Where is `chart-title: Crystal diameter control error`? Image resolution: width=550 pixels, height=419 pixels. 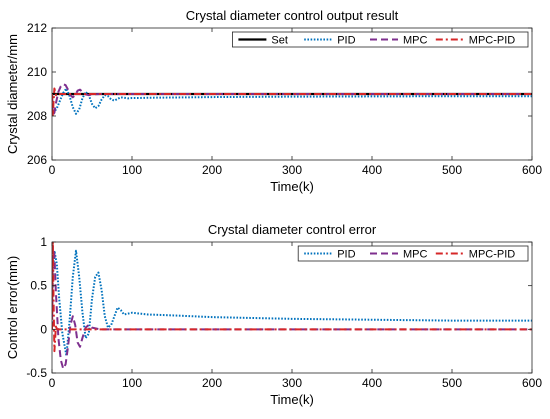
chart-title: Crystal diameter control error is located at coordinates (292, 229).